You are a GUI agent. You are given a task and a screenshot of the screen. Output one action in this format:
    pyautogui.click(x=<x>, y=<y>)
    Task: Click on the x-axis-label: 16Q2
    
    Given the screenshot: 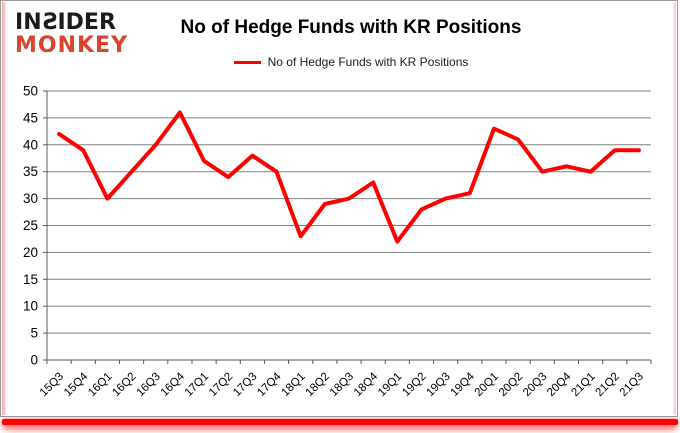 What is the action you would take?
    pyautogui.click(x=124, y=385)
    